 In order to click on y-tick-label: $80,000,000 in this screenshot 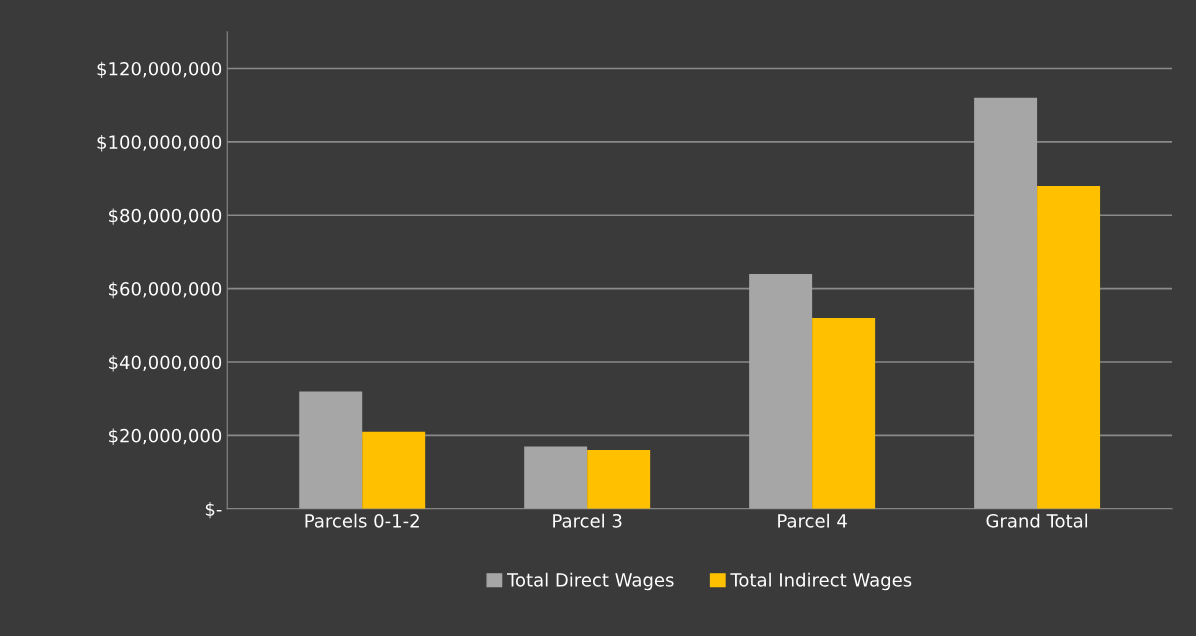, I will do `click(165, 216)`.